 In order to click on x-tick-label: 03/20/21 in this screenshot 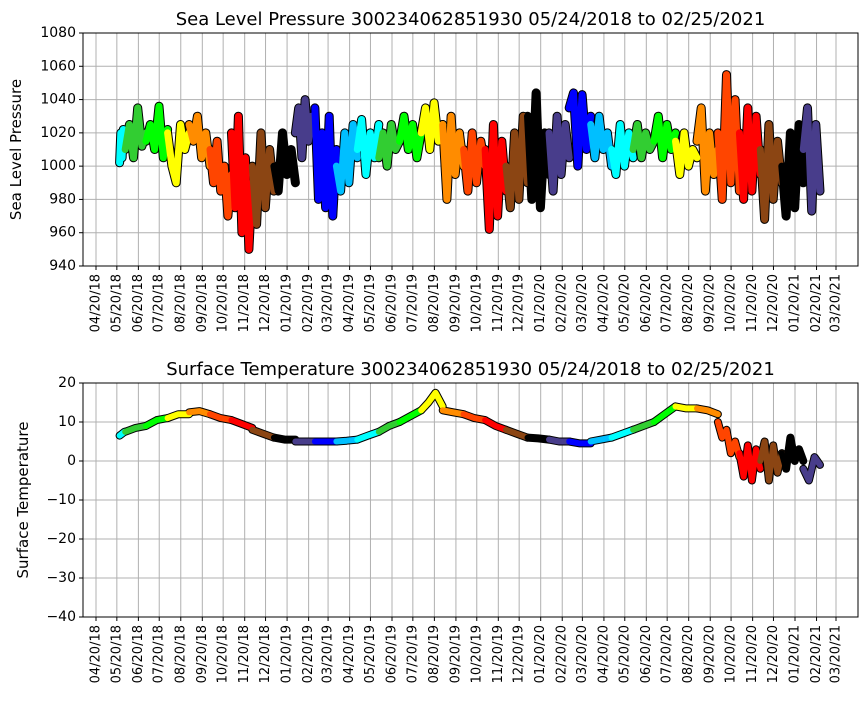, I will do `click(836, 303)`.